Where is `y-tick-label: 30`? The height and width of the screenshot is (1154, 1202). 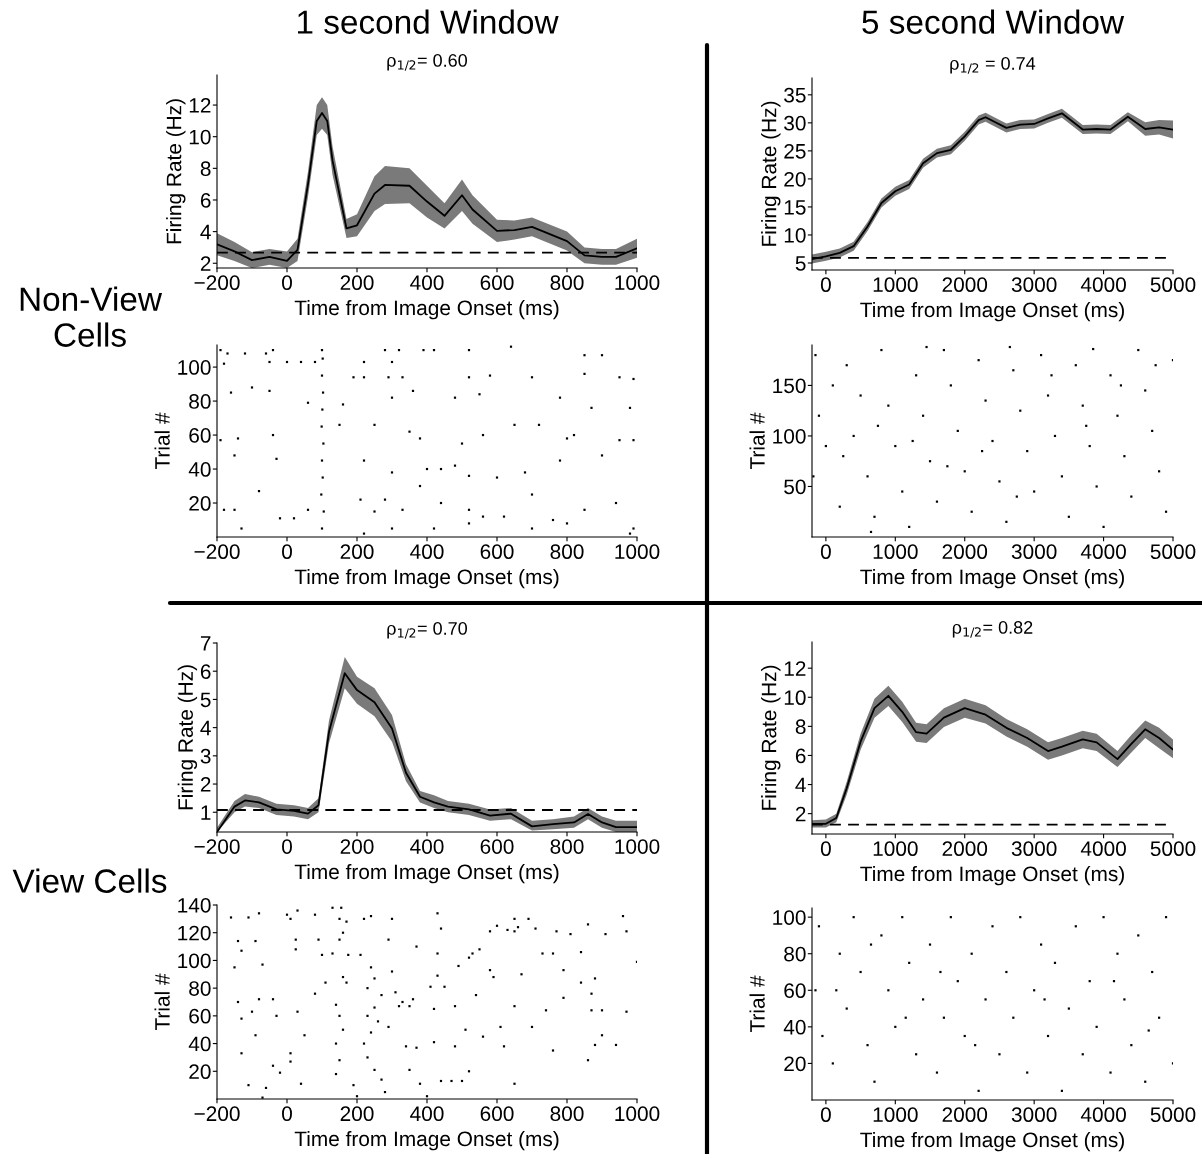 y-tick-label: 30 is located at coordinates (795, 123).